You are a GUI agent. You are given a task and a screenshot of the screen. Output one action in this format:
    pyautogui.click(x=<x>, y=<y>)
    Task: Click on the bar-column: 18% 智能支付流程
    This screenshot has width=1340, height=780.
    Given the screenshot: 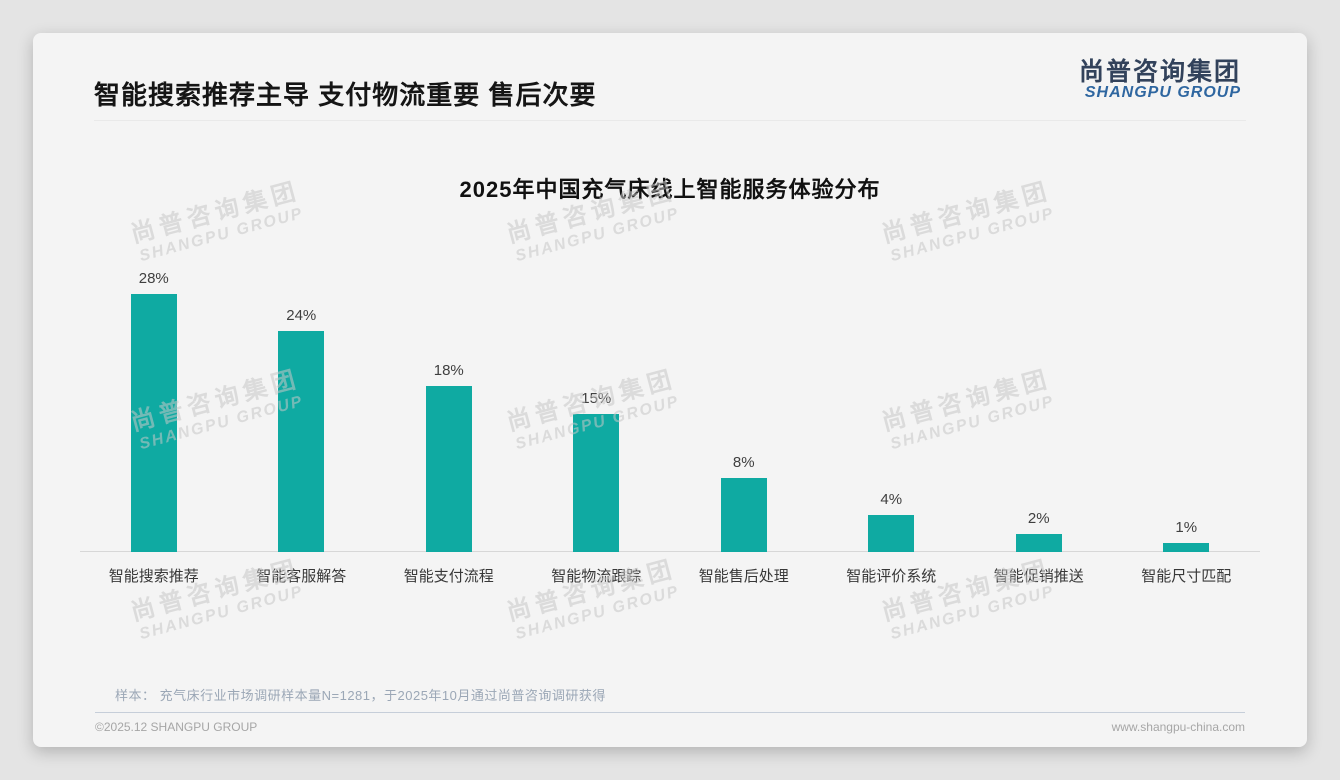 What is the action you would take?
    pyautogui.click(x=449, y=309)
    